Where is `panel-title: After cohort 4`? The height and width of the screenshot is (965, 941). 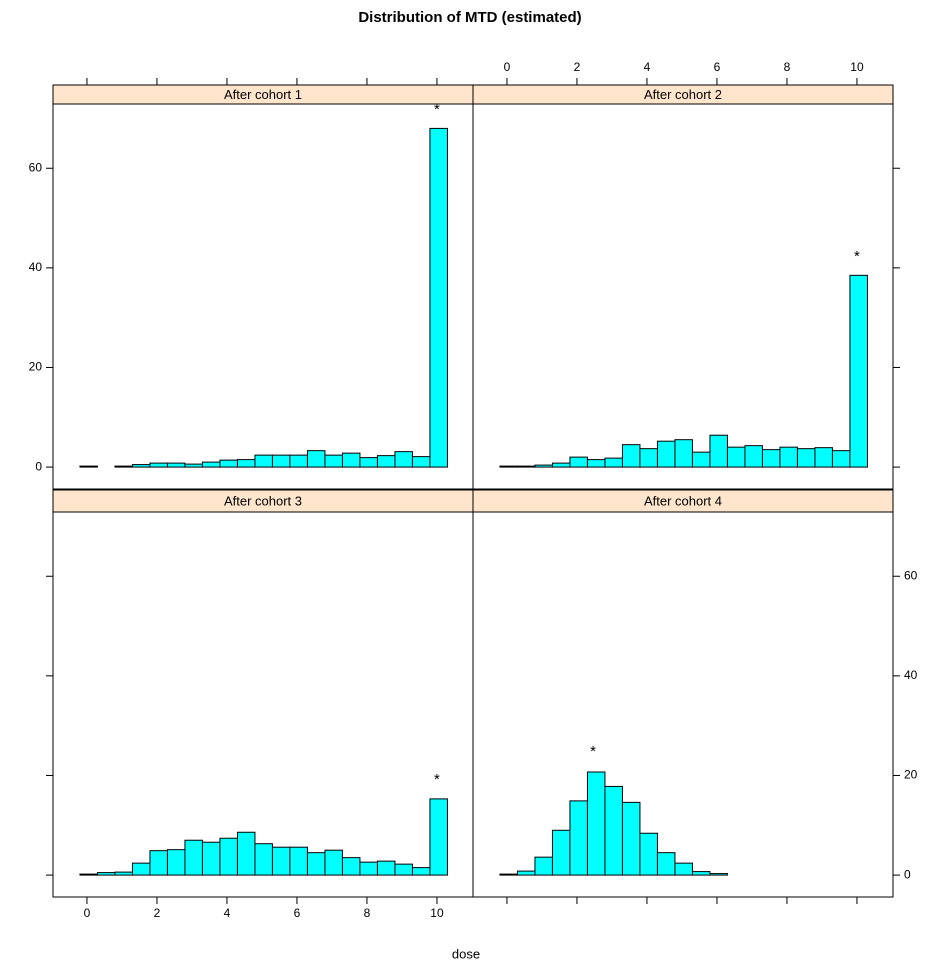
panel-title: After cohort 4 is located at coordinates (683, 500).